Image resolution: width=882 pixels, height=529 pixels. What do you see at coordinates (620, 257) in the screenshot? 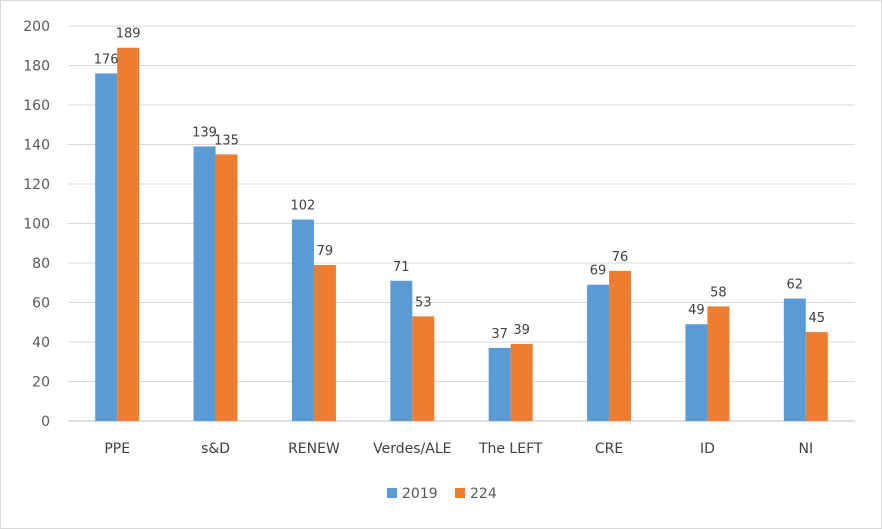
I see `data-label: 76` at bounding box center [620, 257].